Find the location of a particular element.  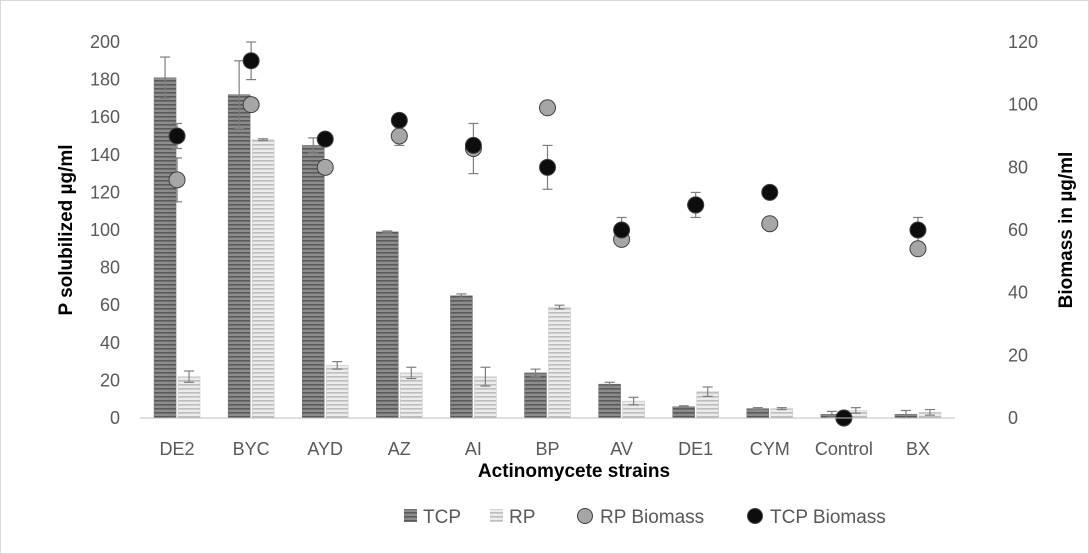

y-tick-label: 160 is located at coordinates (105, 117).